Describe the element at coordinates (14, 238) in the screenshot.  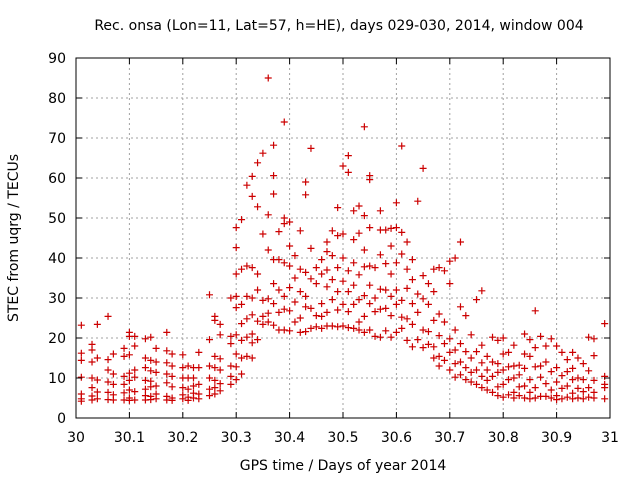
I see `y-axis-label: STEC from uqrg / TECUs` at that location.